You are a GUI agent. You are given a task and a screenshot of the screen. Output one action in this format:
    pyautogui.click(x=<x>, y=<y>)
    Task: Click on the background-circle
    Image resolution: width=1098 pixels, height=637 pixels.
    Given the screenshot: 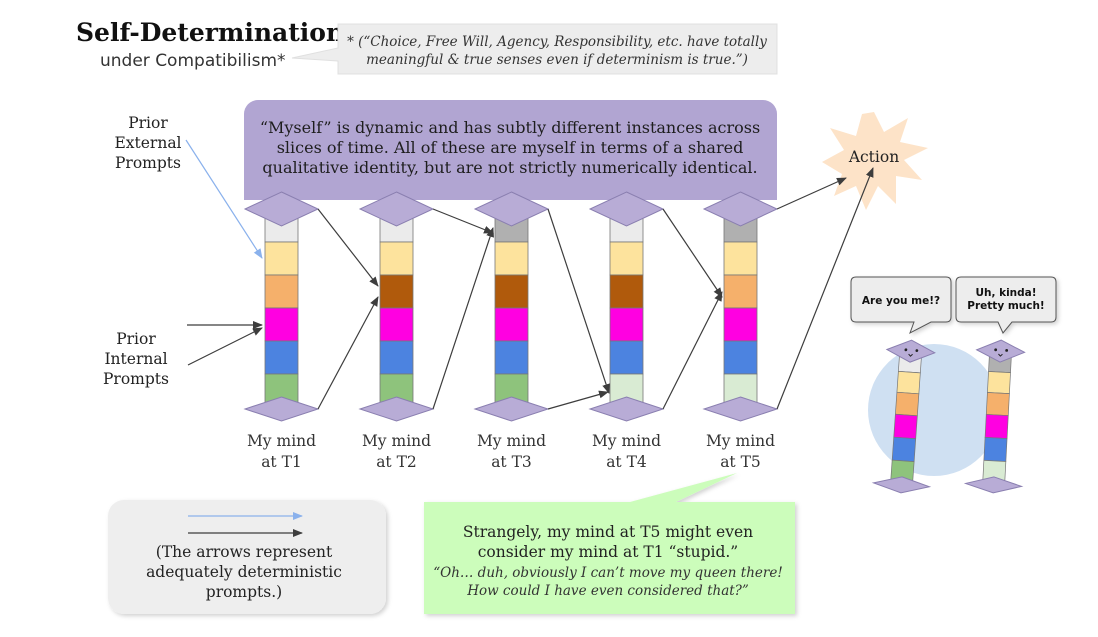 What is the action you would take?
    pyautogui.click(x=934, y=410)
    